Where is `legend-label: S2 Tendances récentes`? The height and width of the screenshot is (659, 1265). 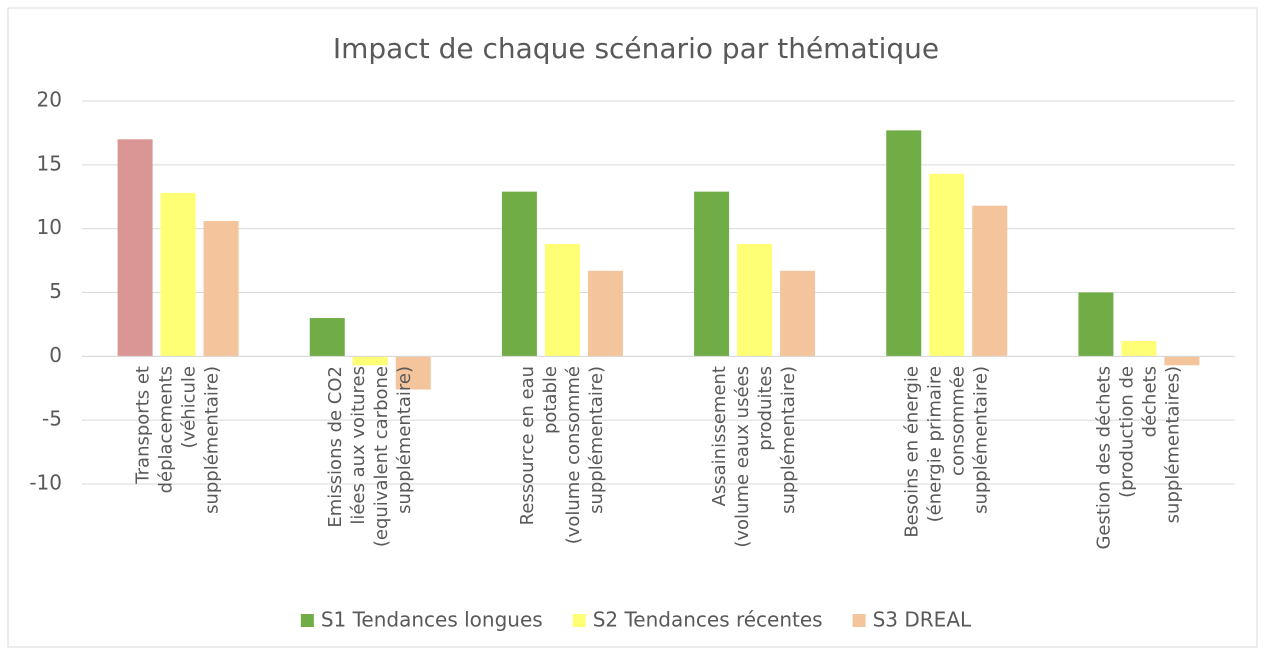
legend-label: S2 Tendances récentes is located at coordinates (708, 620).